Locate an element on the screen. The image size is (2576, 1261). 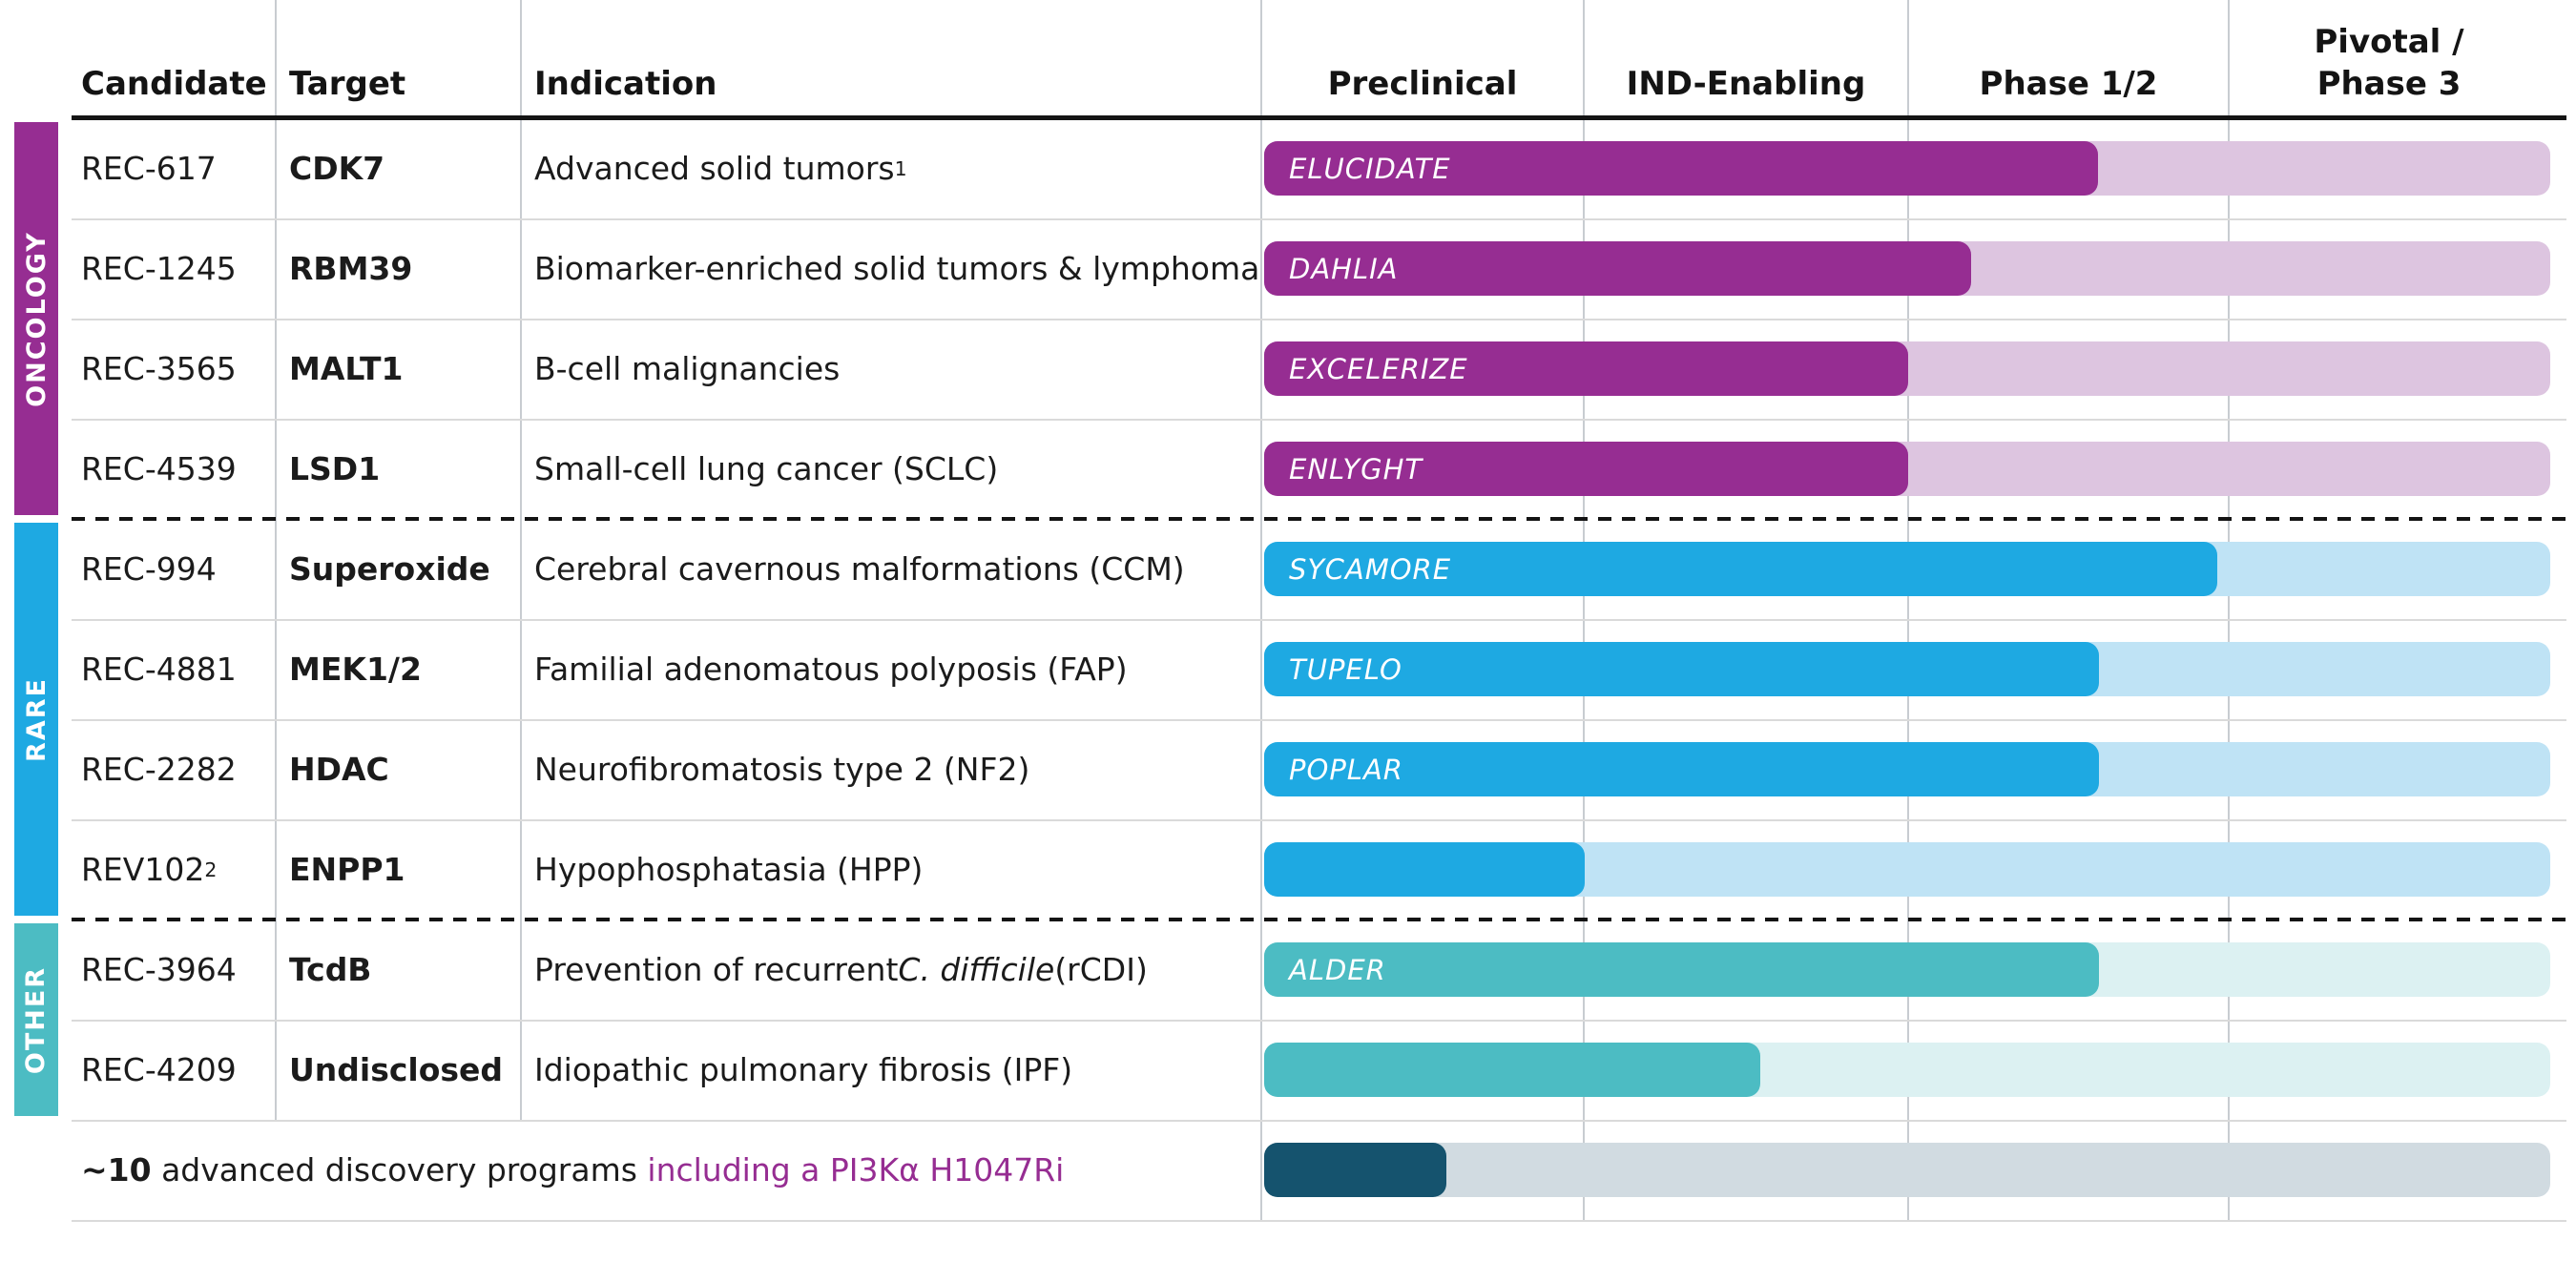
candidate-cell: REC-4881 is located at coordinates (159, 670).